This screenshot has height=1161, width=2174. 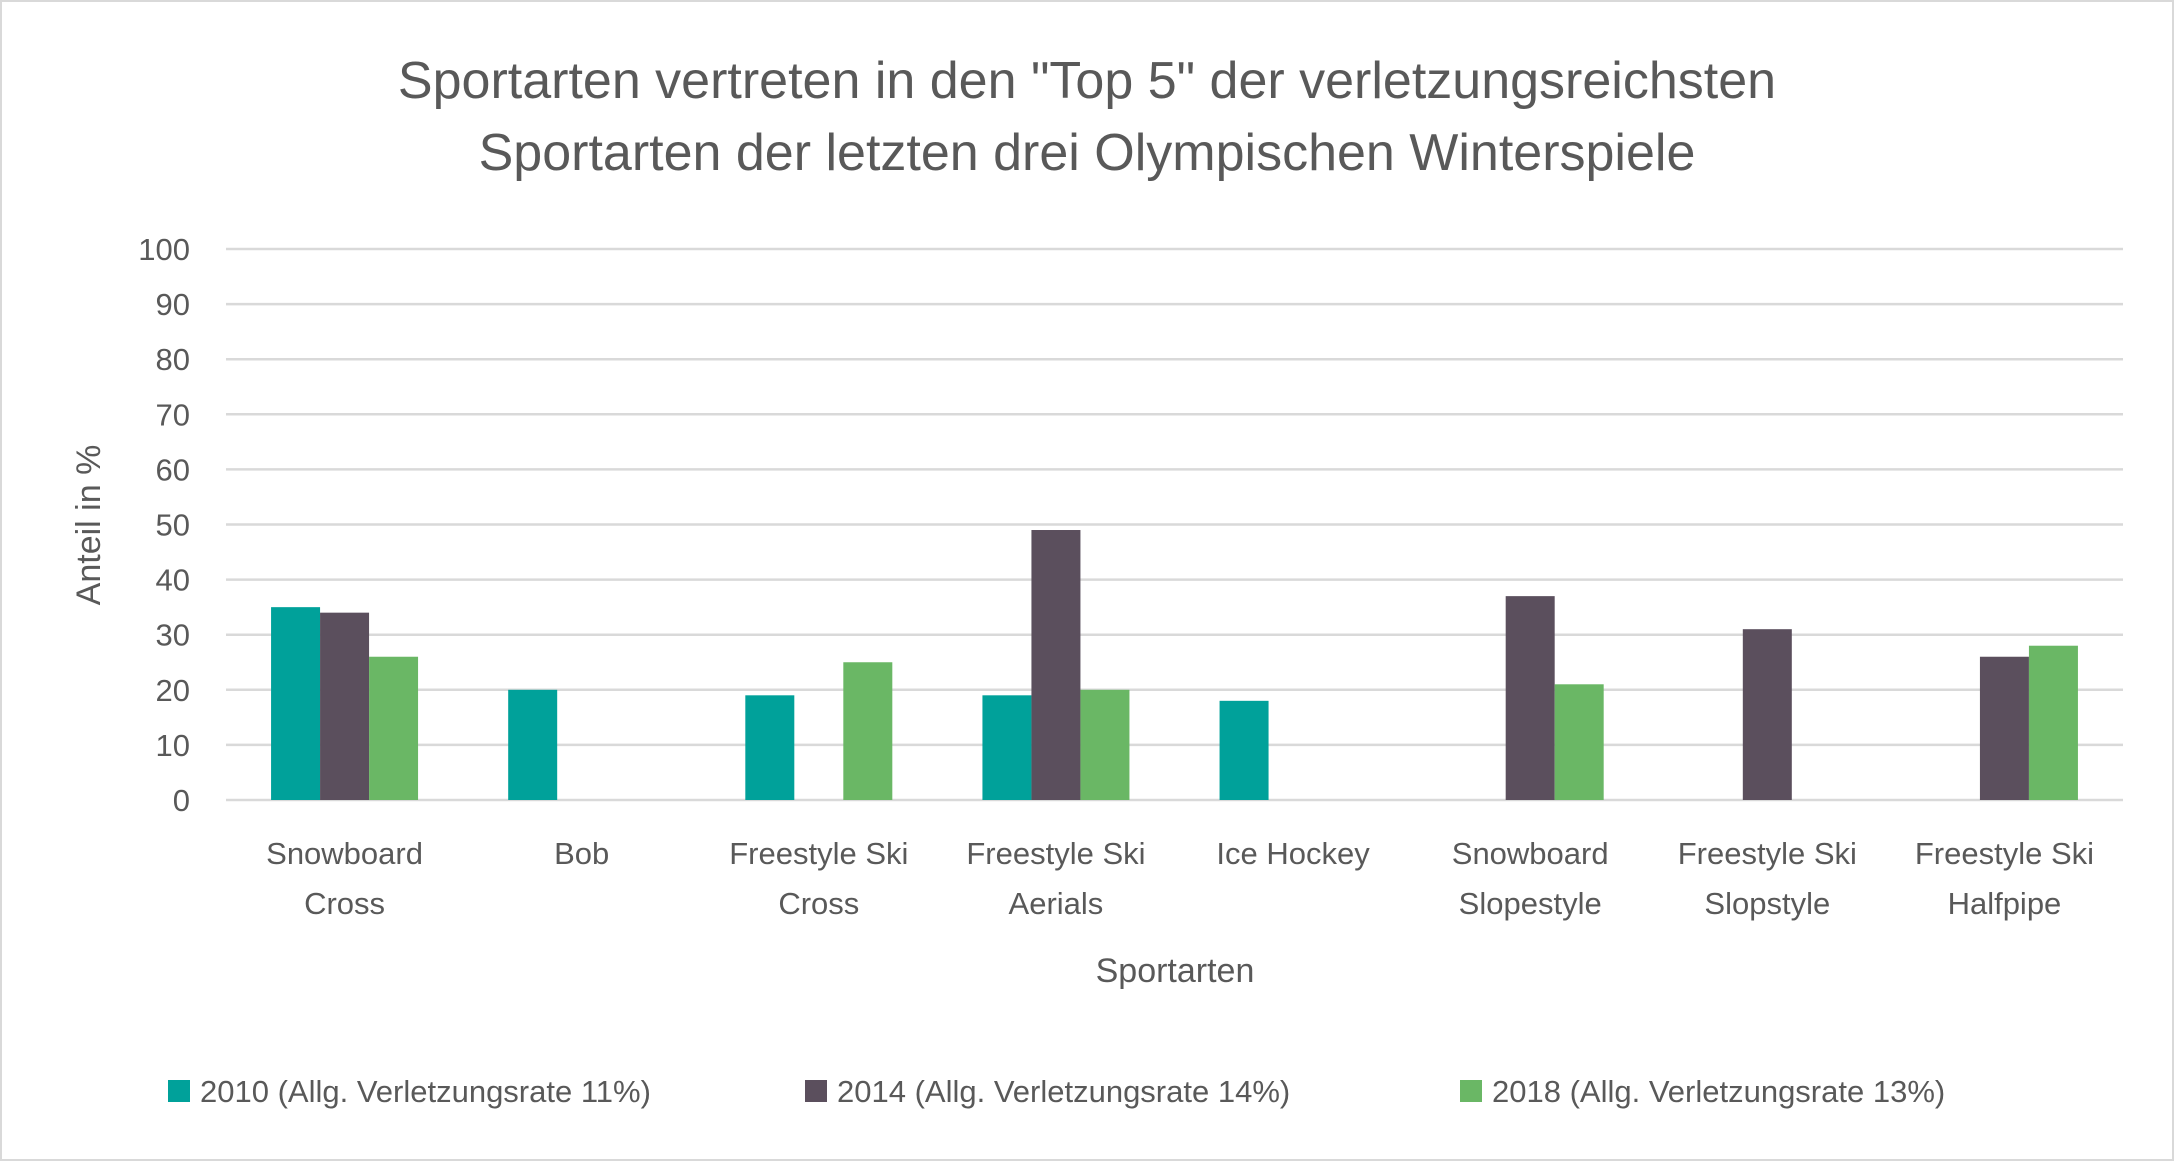 I want to click on y-tick-label: 100, so click(x=164, y=249).